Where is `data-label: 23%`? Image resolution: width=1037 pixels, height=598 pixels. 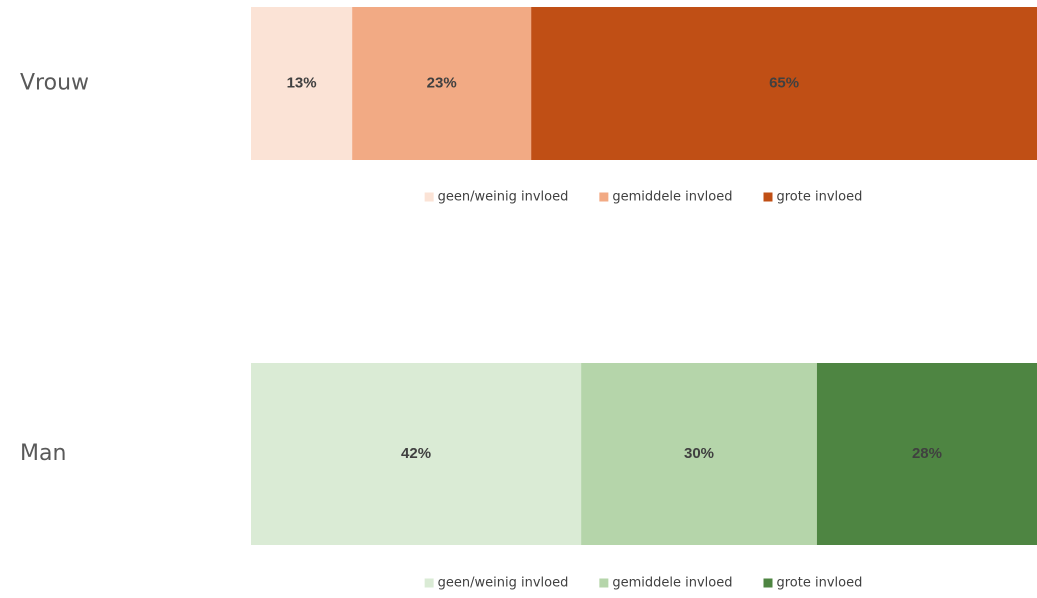
data-label: 23% is located at coordinates (442, 82).